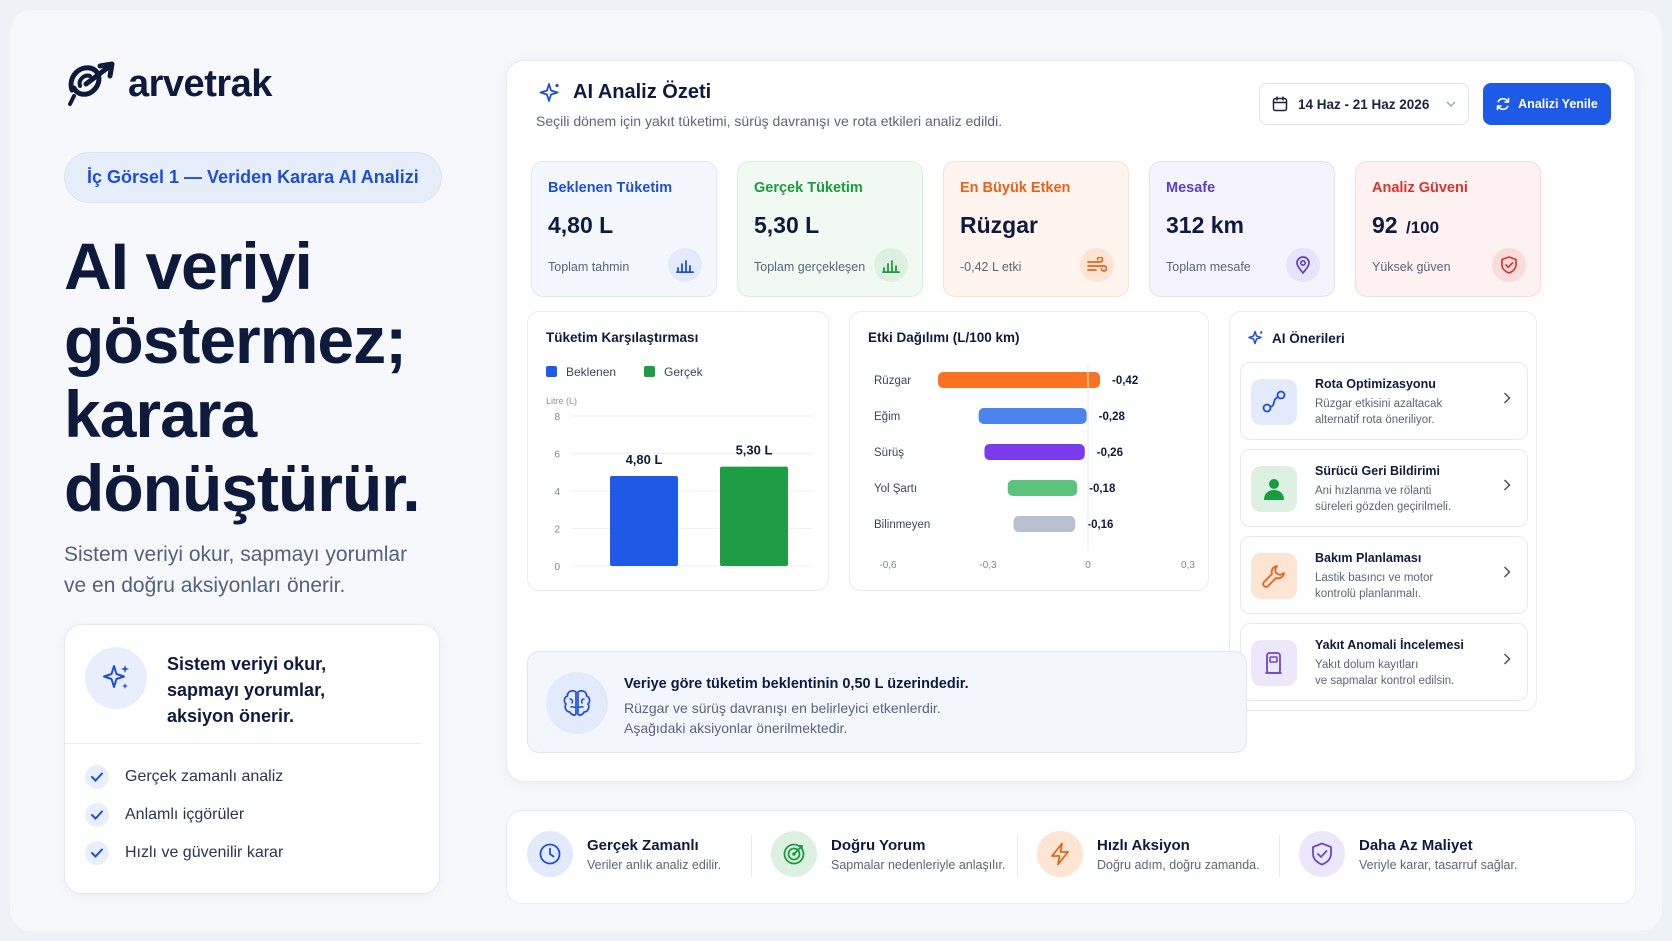 The image size is (1672, 941). What do you see at coordinates (91, 83) in the screenshot?
I see `arvetrak-logo-icon` at bounding box center [91, 83].